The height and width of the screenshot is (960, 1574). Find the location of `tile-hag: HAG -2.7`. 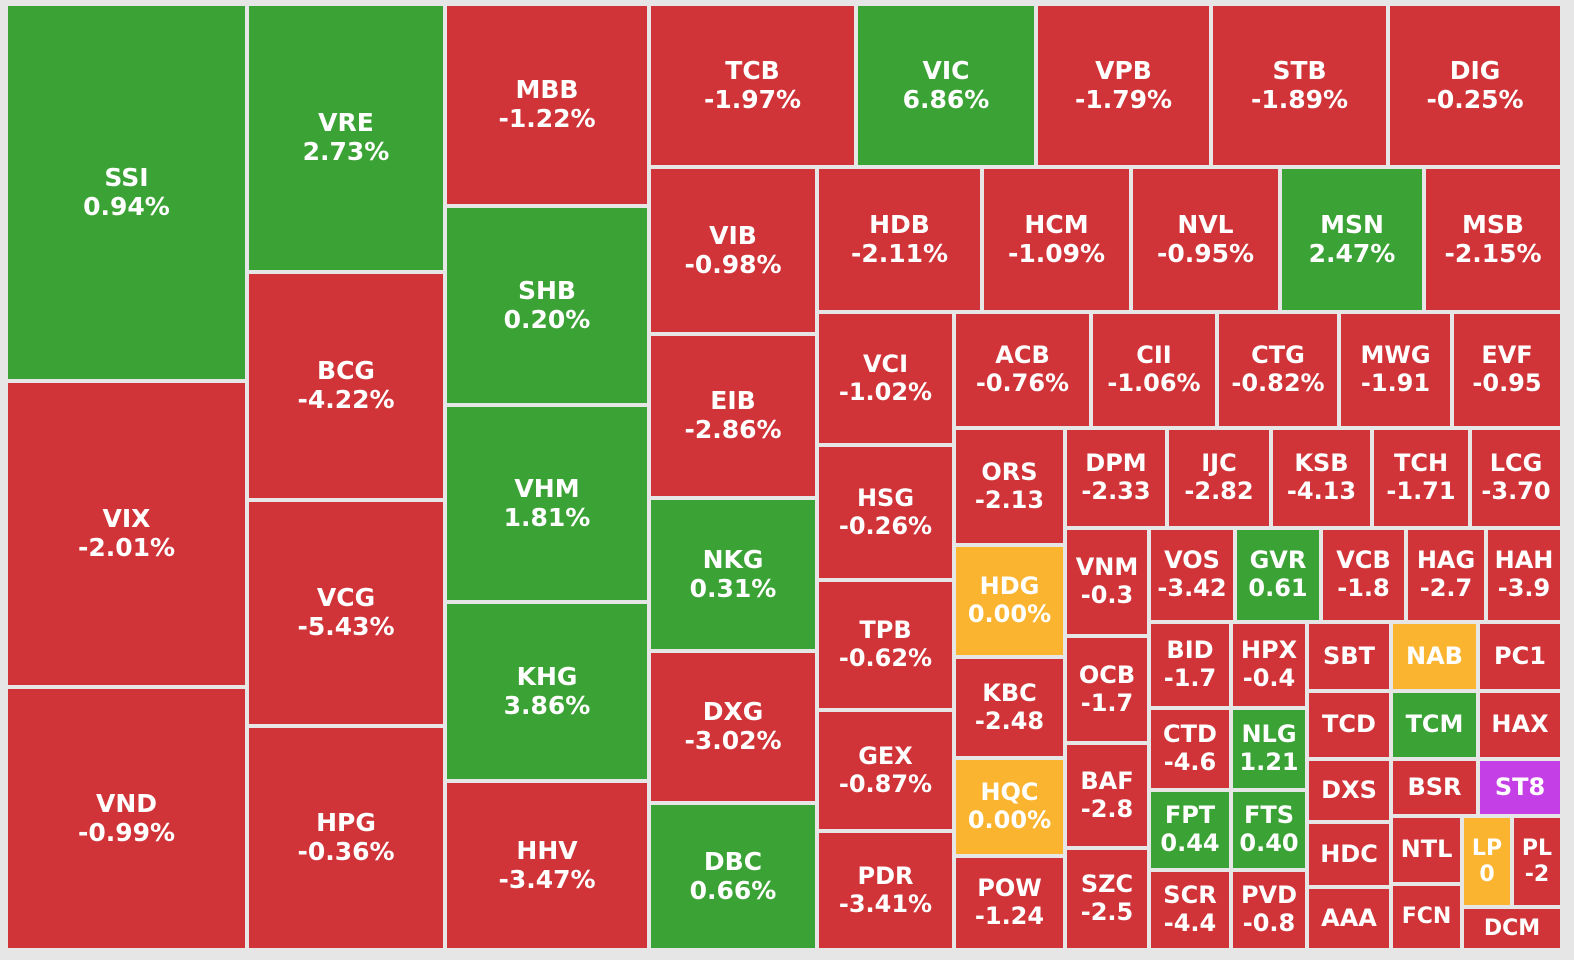

tile-hag: HAG -2.7 is located at coordinates (1446, 575).